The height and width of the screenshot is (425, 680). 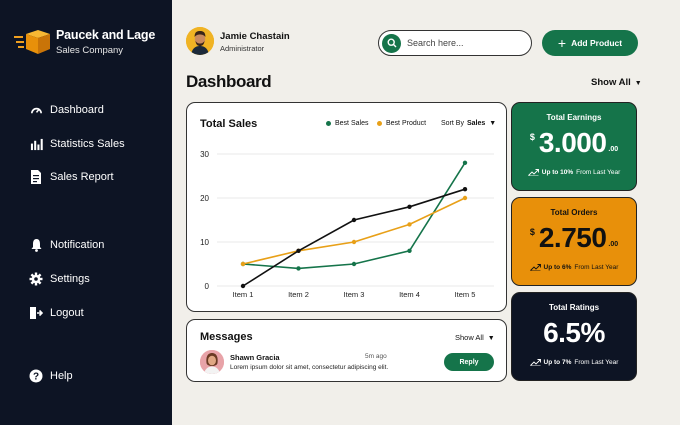 I want to click on sender-avatar-icon, so click(x=212, y=362).